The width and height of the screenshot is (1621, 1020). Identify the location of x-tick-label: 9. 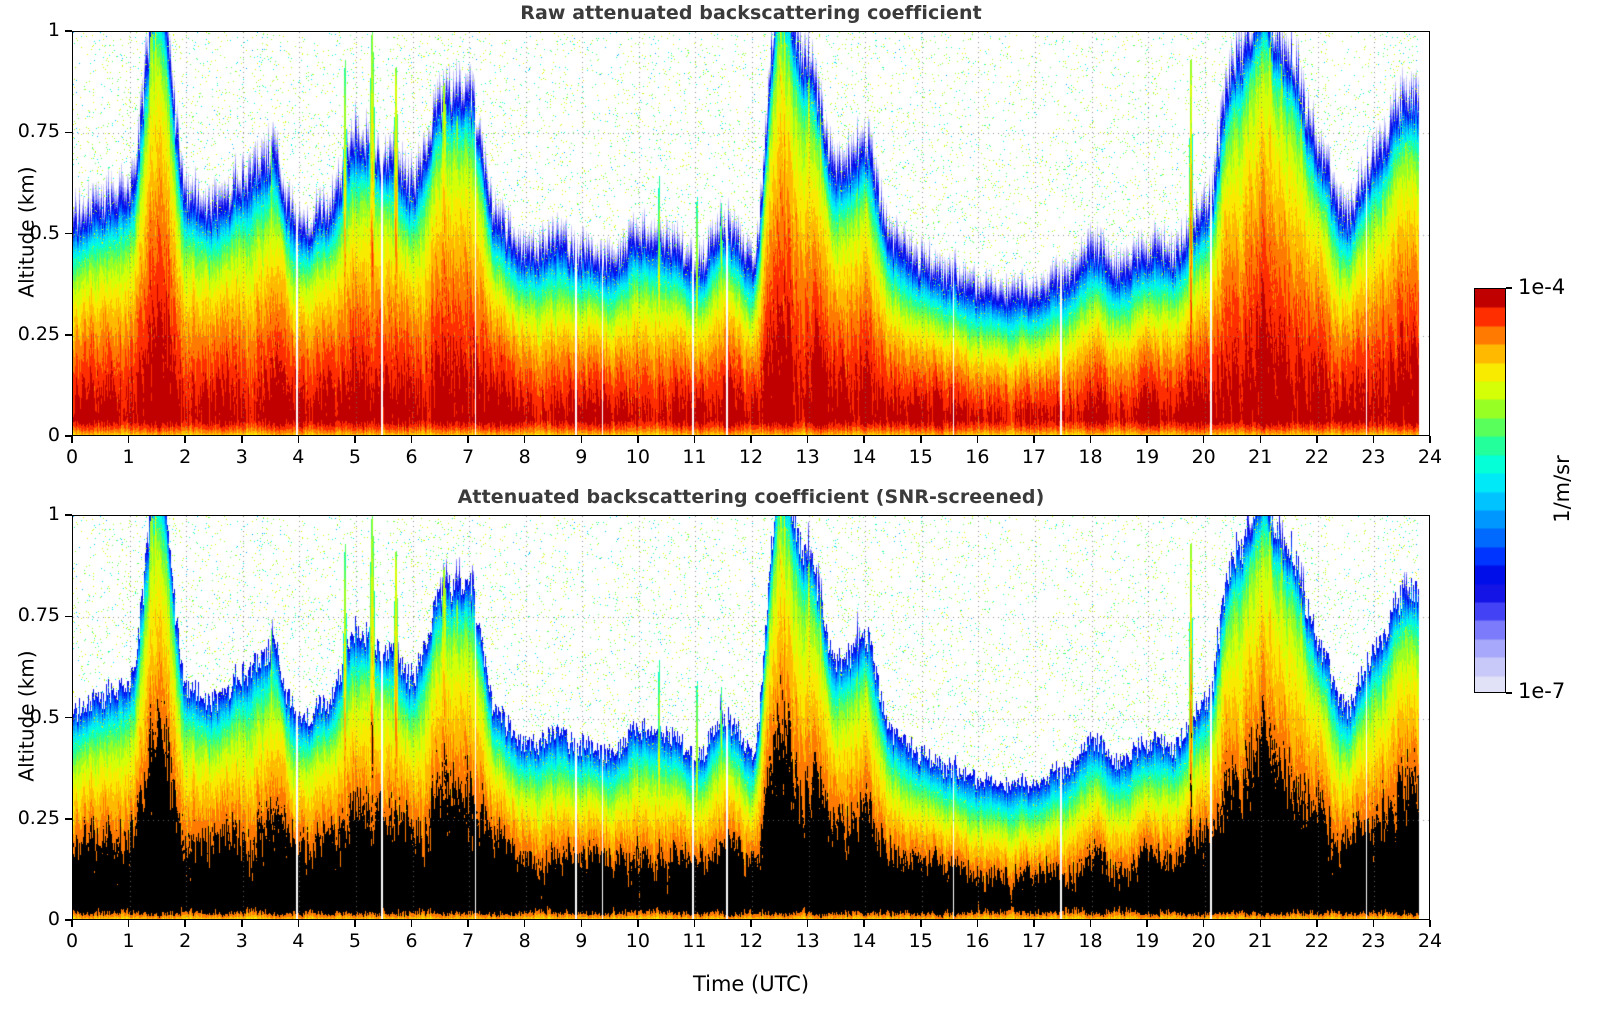
(581, 457).